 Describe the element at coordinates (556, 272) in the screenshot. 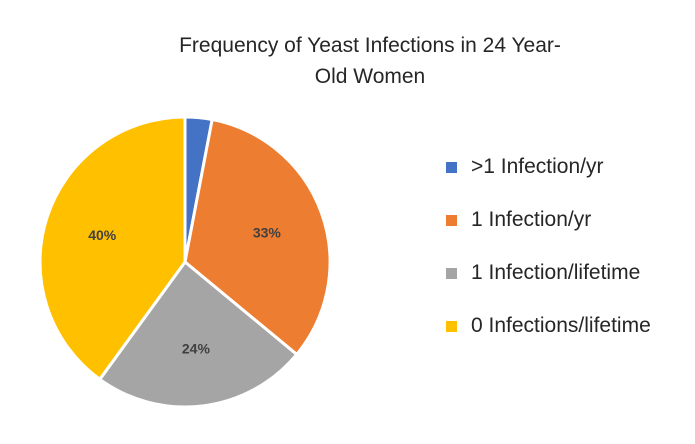

I see `legend-label-2: 1 Infection/lifetime` at that location.